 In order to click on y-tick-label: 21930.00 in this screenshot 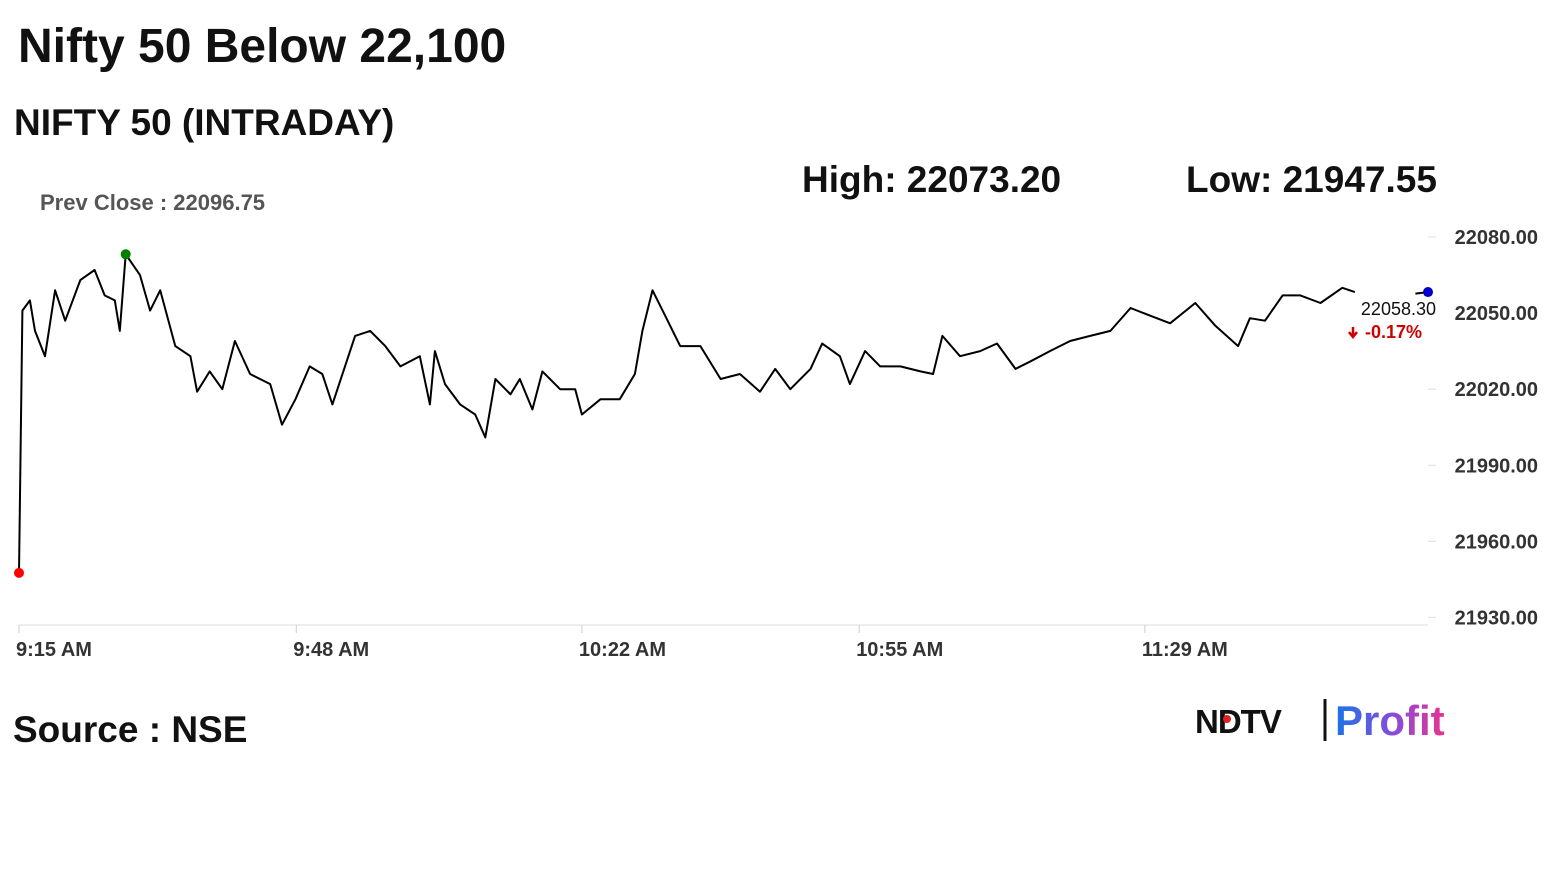, I will do `click(1496, 618)`.